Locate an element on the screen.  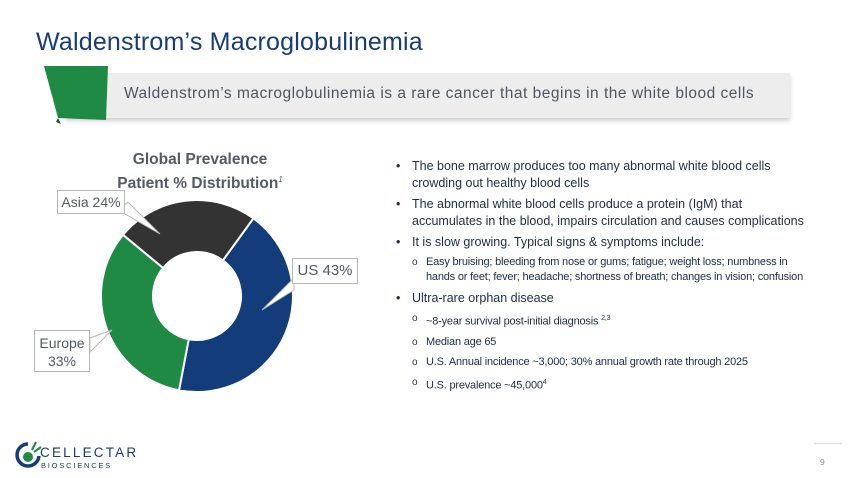
us-callout-pointer is located at coordinates (278, 293).